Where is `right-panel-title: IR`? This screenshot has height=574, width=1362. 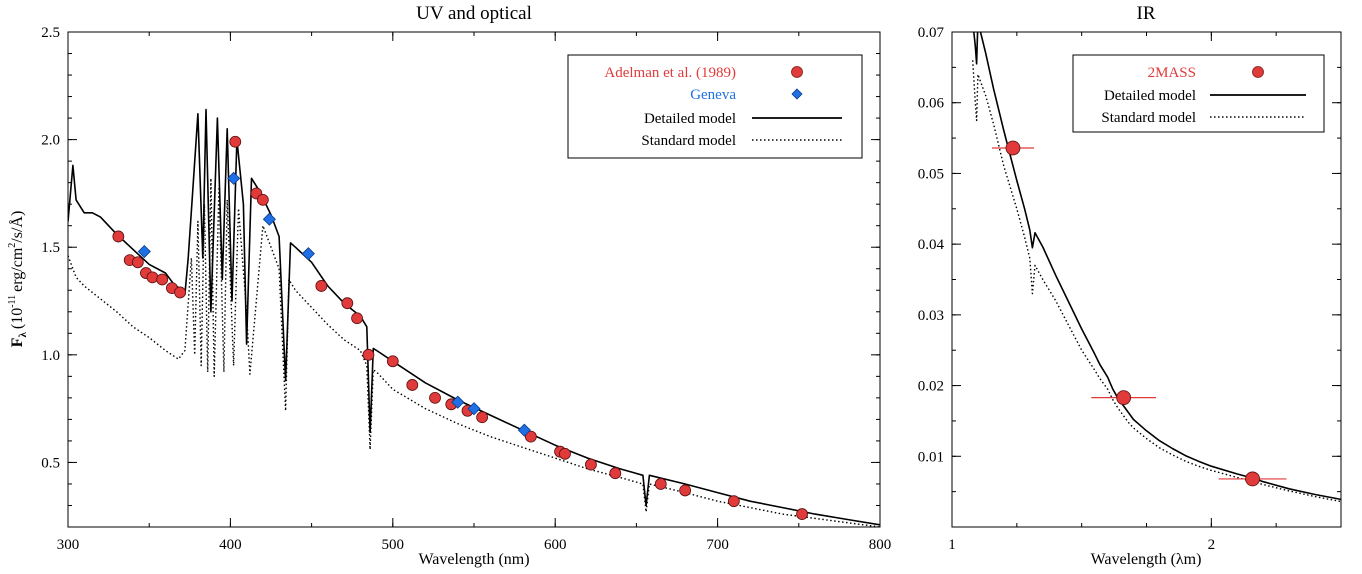 right-panel-title: IR is located at coordinates (1146, 13).